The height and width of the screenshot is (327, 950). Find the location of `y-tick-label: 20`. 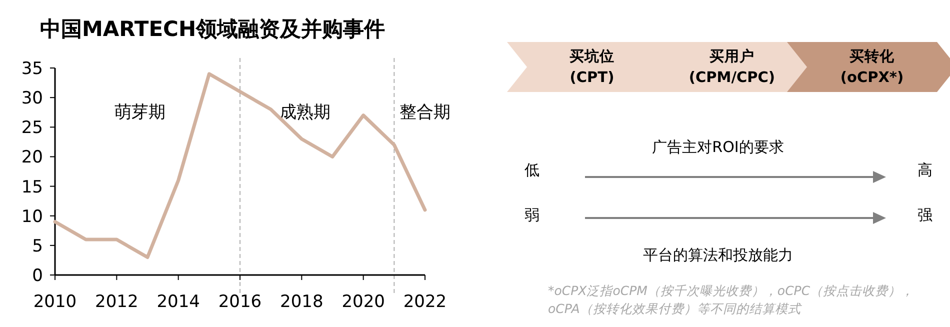

y-tick-label: 20 is located at coordinates (32, 158).